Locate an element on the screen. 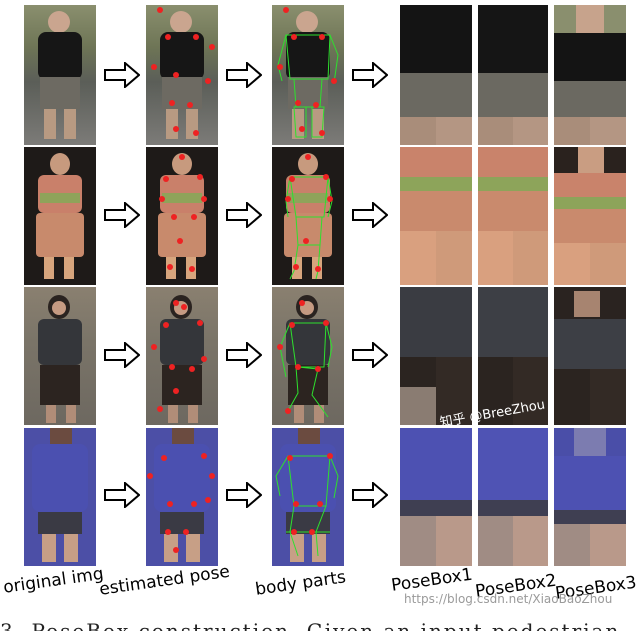  label-body-parts: body parts is located at coordinates (301, 583).